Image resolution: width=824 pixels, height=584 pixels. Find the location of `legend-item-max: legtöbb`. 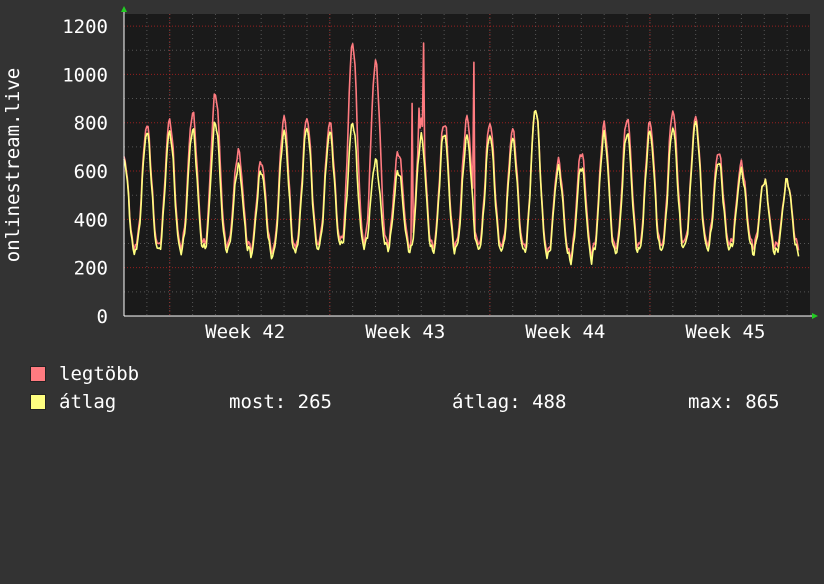

legend-item-max: legtöbb is located at coordinates (84, 374).